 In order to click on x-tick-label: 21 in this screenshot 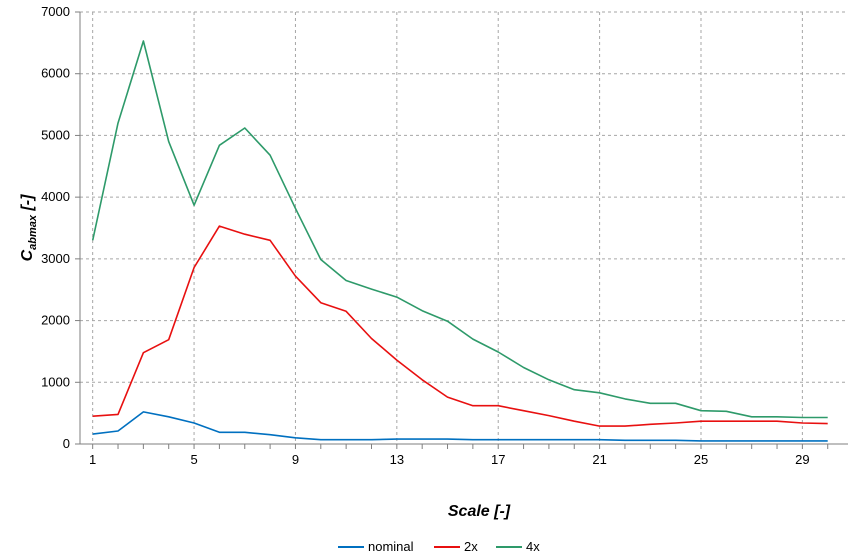, I will do `click(599, 459)`.